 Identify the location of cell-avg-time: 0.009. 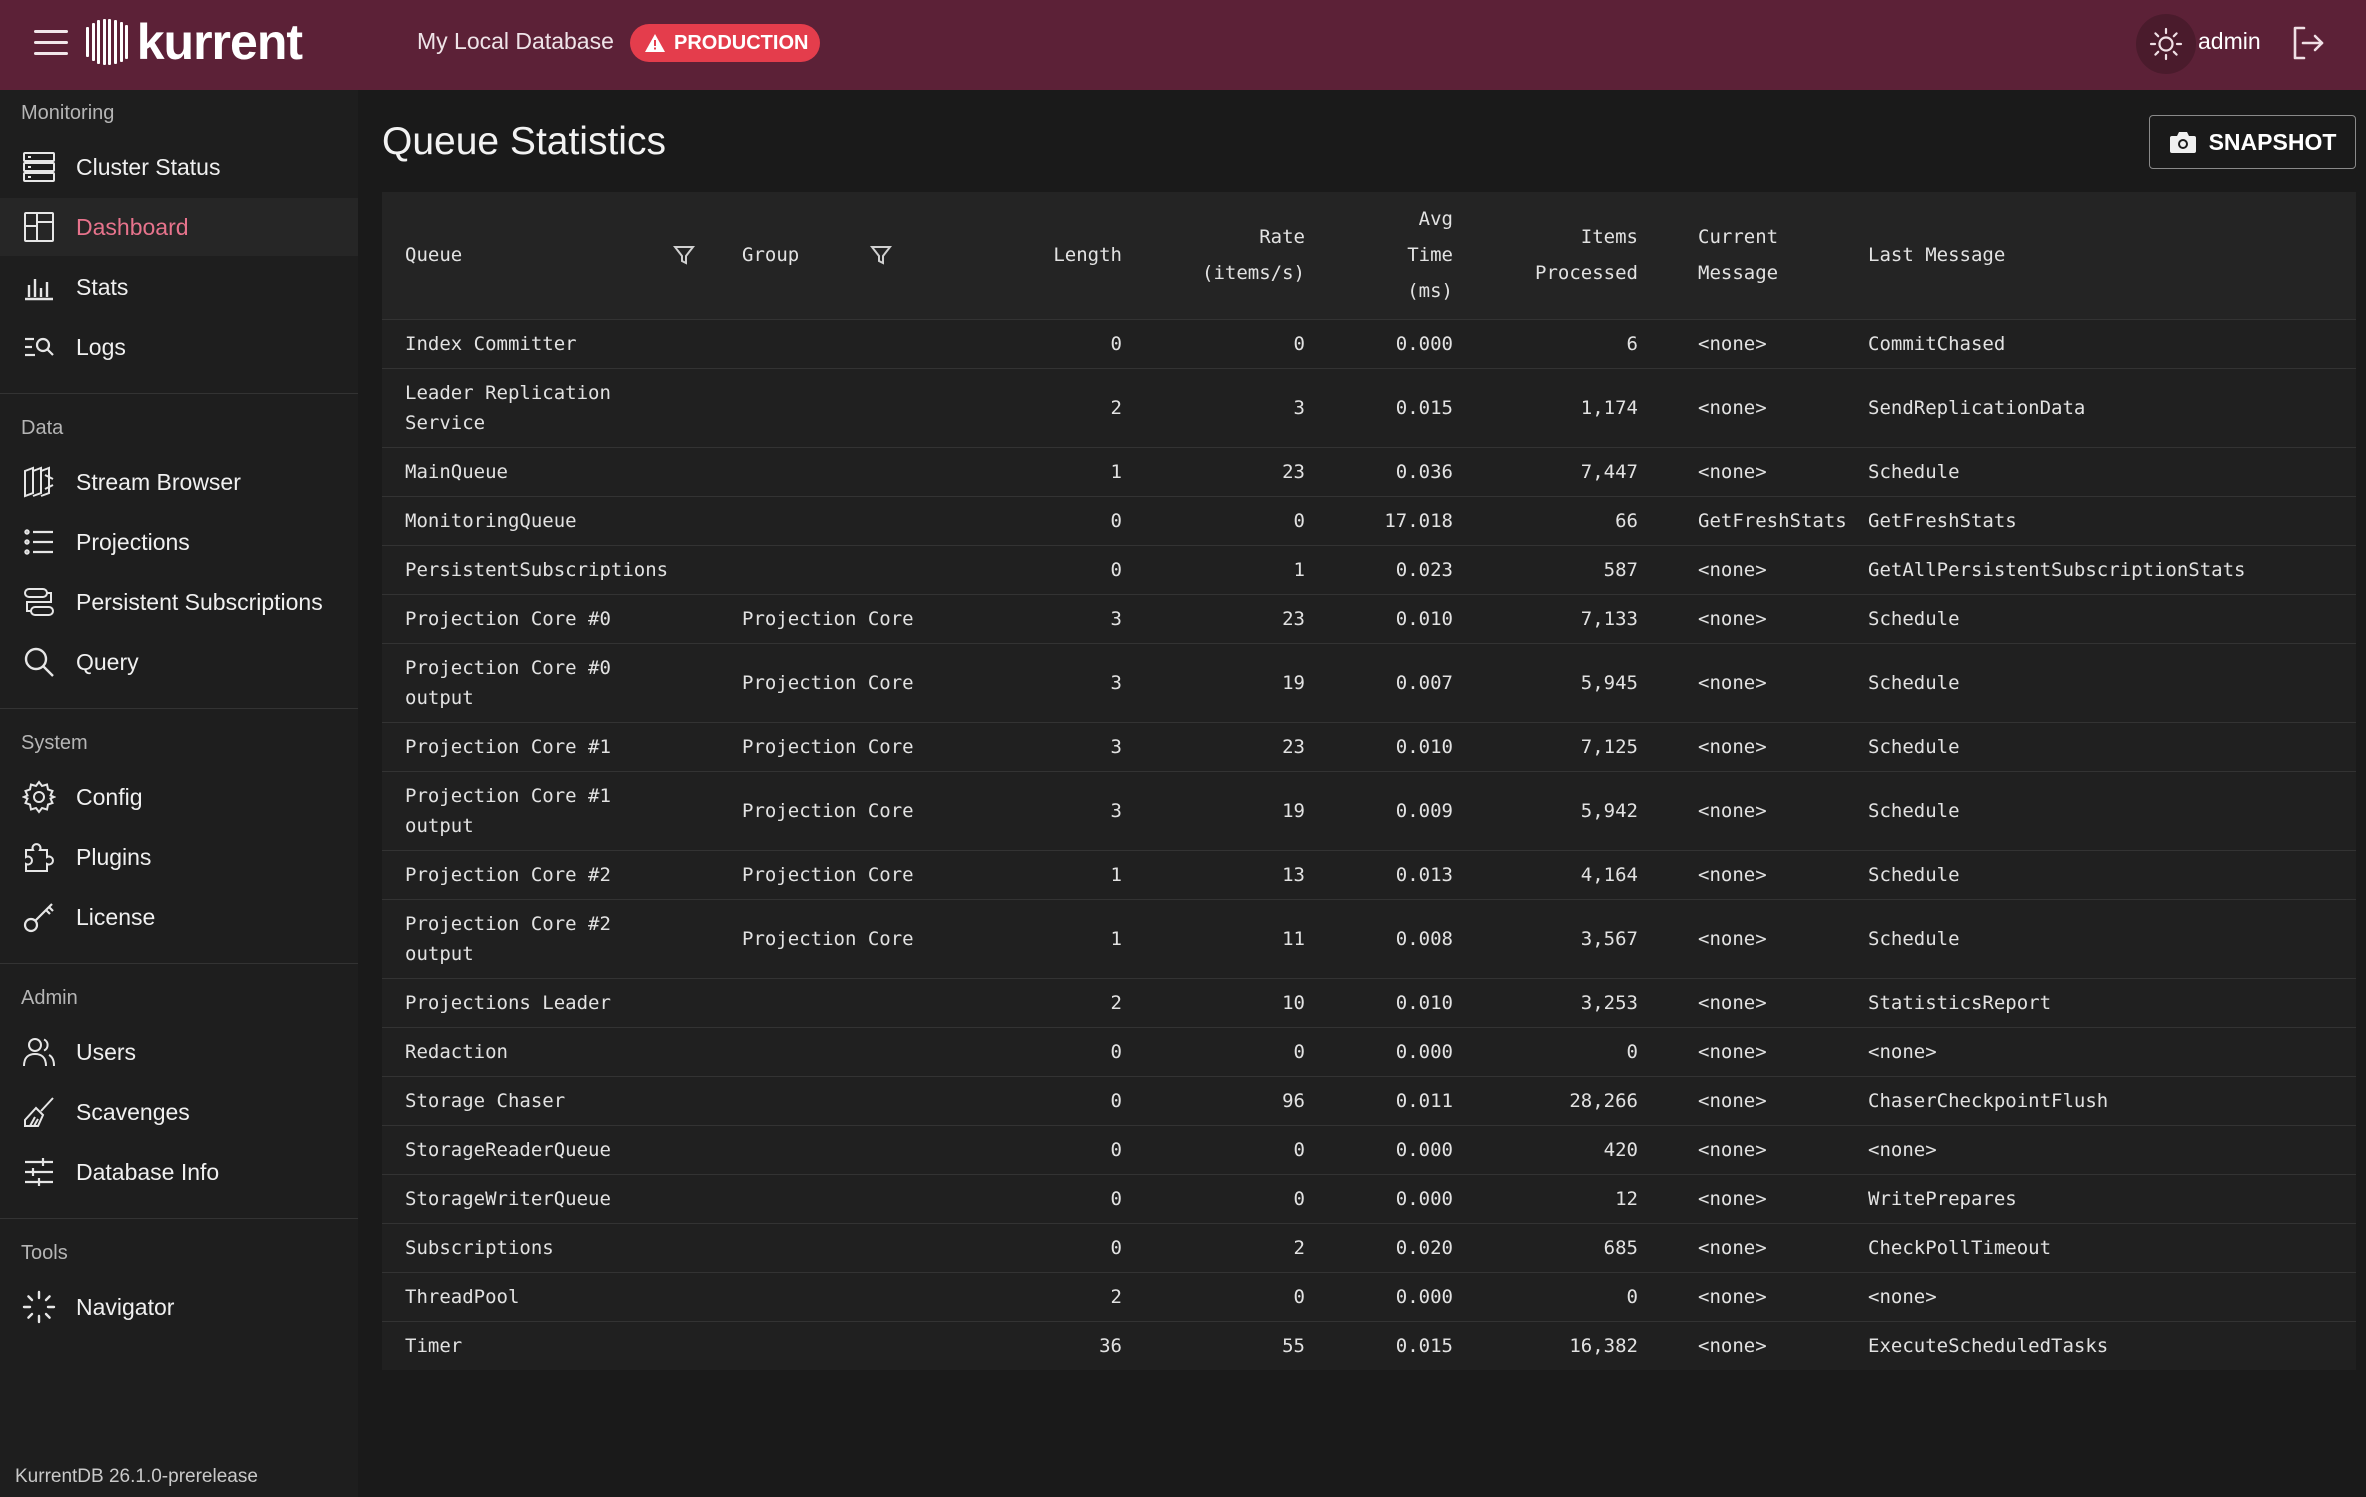
(1424, 810).